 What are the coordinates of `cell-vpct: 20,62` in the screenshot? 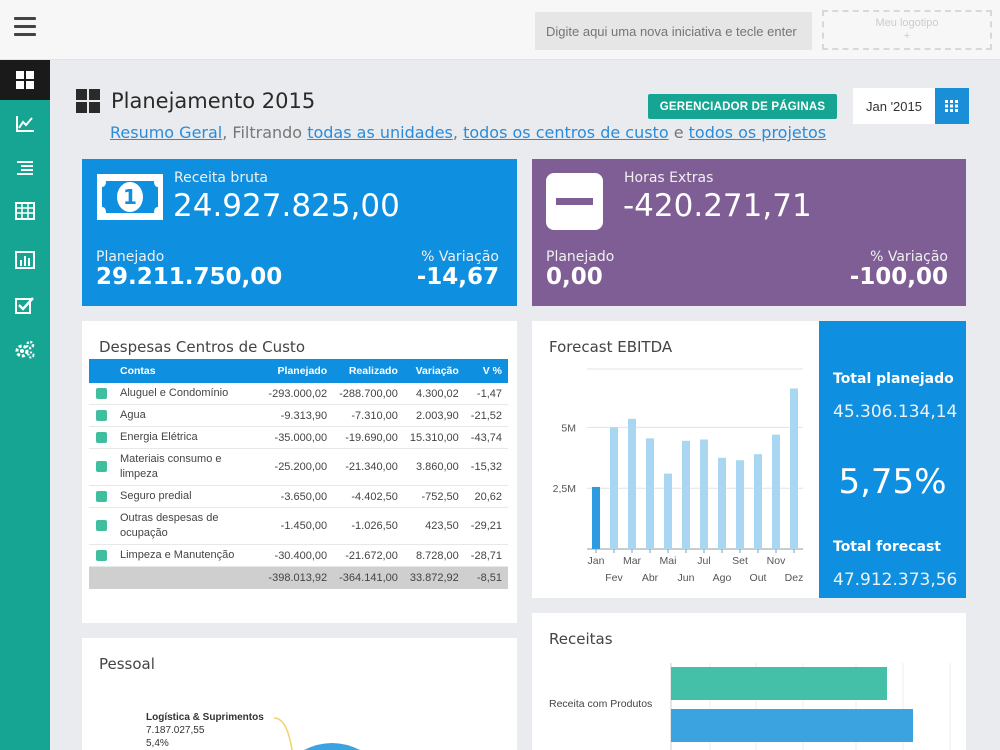 It's located at (486, 496).